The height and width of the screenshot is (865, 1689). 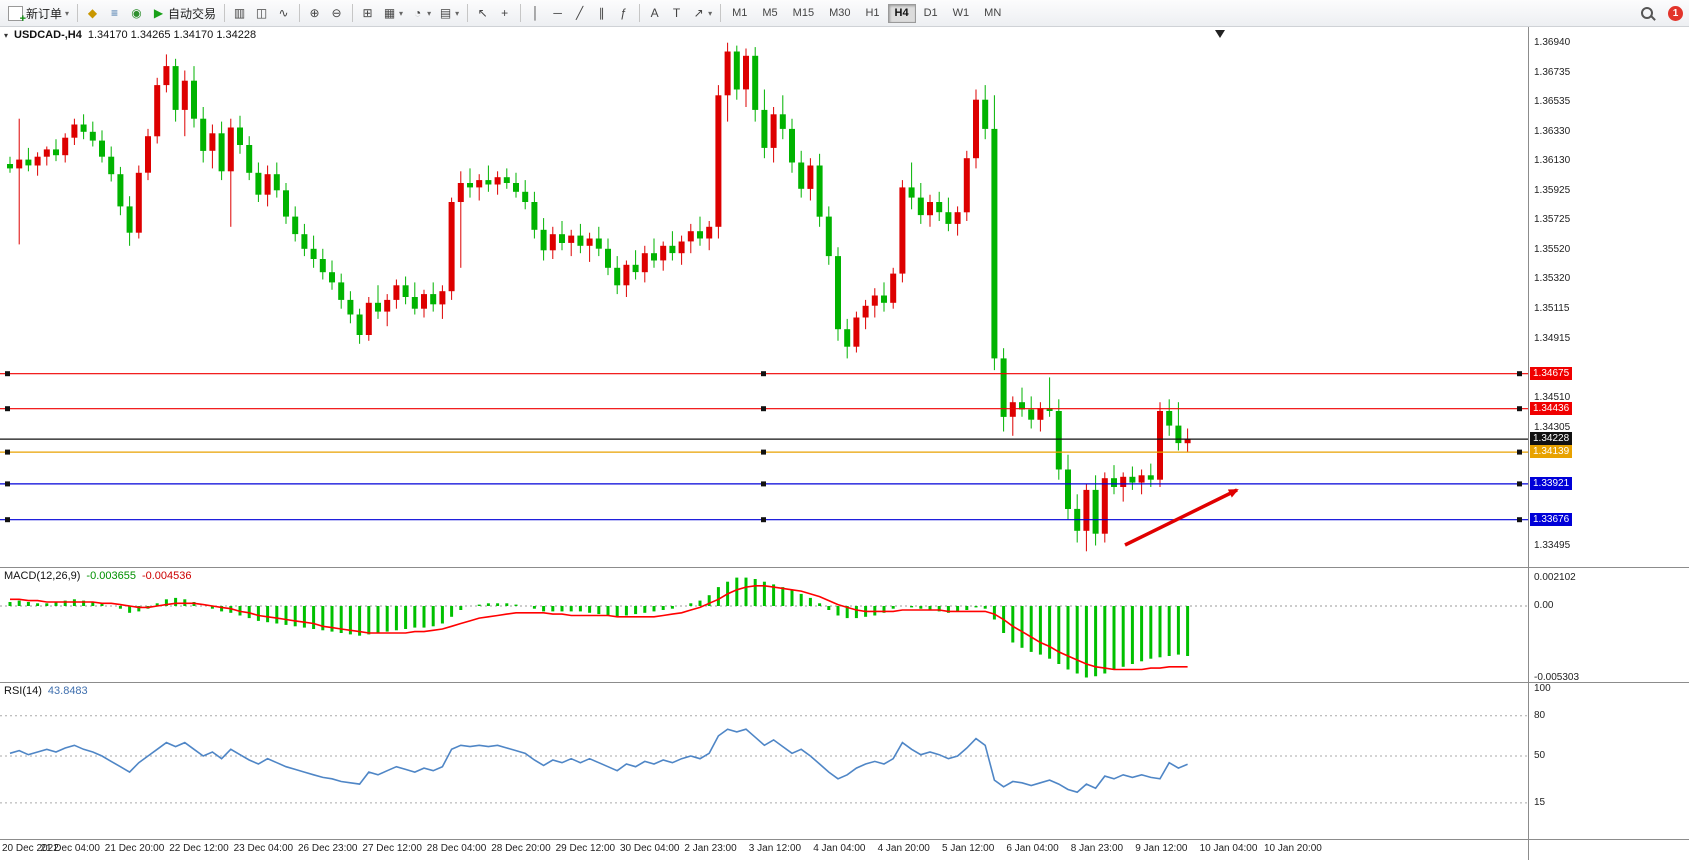 What do you see at coordinates (401, 13) in the screenshot?
I see `dropdown-arrow-icon: ▾` at bounding box center [401, 13].